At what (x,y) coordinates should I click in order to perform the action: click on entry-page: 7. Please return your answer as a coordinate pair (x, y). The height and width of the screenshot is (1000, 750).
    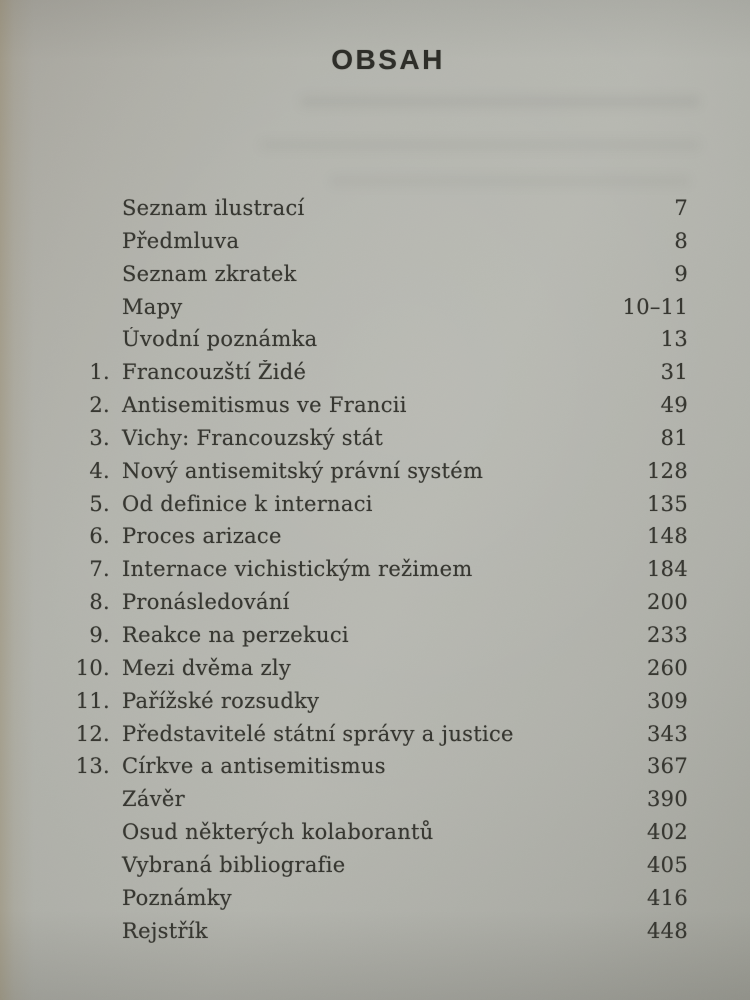
    Looking at the image, I should click on (681, 208).